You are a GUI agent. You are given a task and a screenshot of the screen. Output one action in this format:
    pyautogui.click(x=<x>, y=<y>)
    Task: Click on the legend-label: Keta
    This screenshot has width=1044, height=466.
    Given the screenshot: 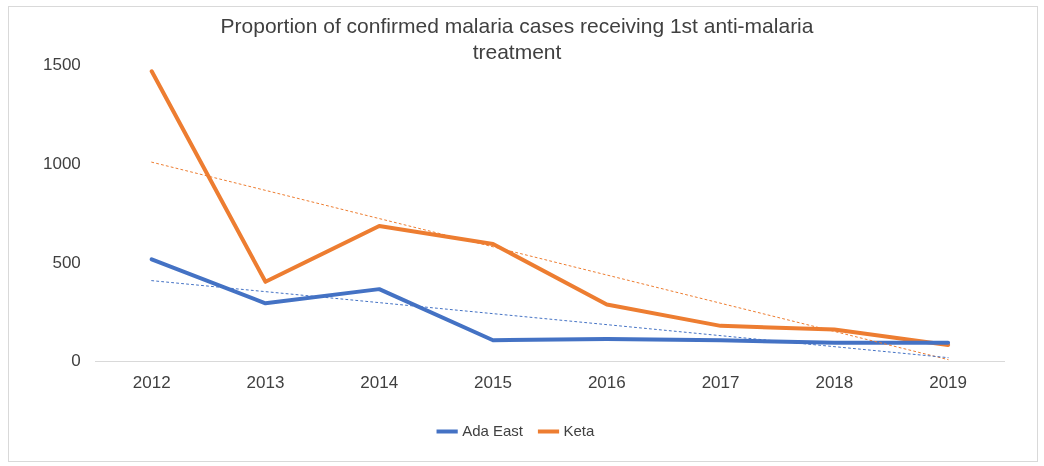 What is the action you would take?
    pyautogui.click(x=579, y=430)
    